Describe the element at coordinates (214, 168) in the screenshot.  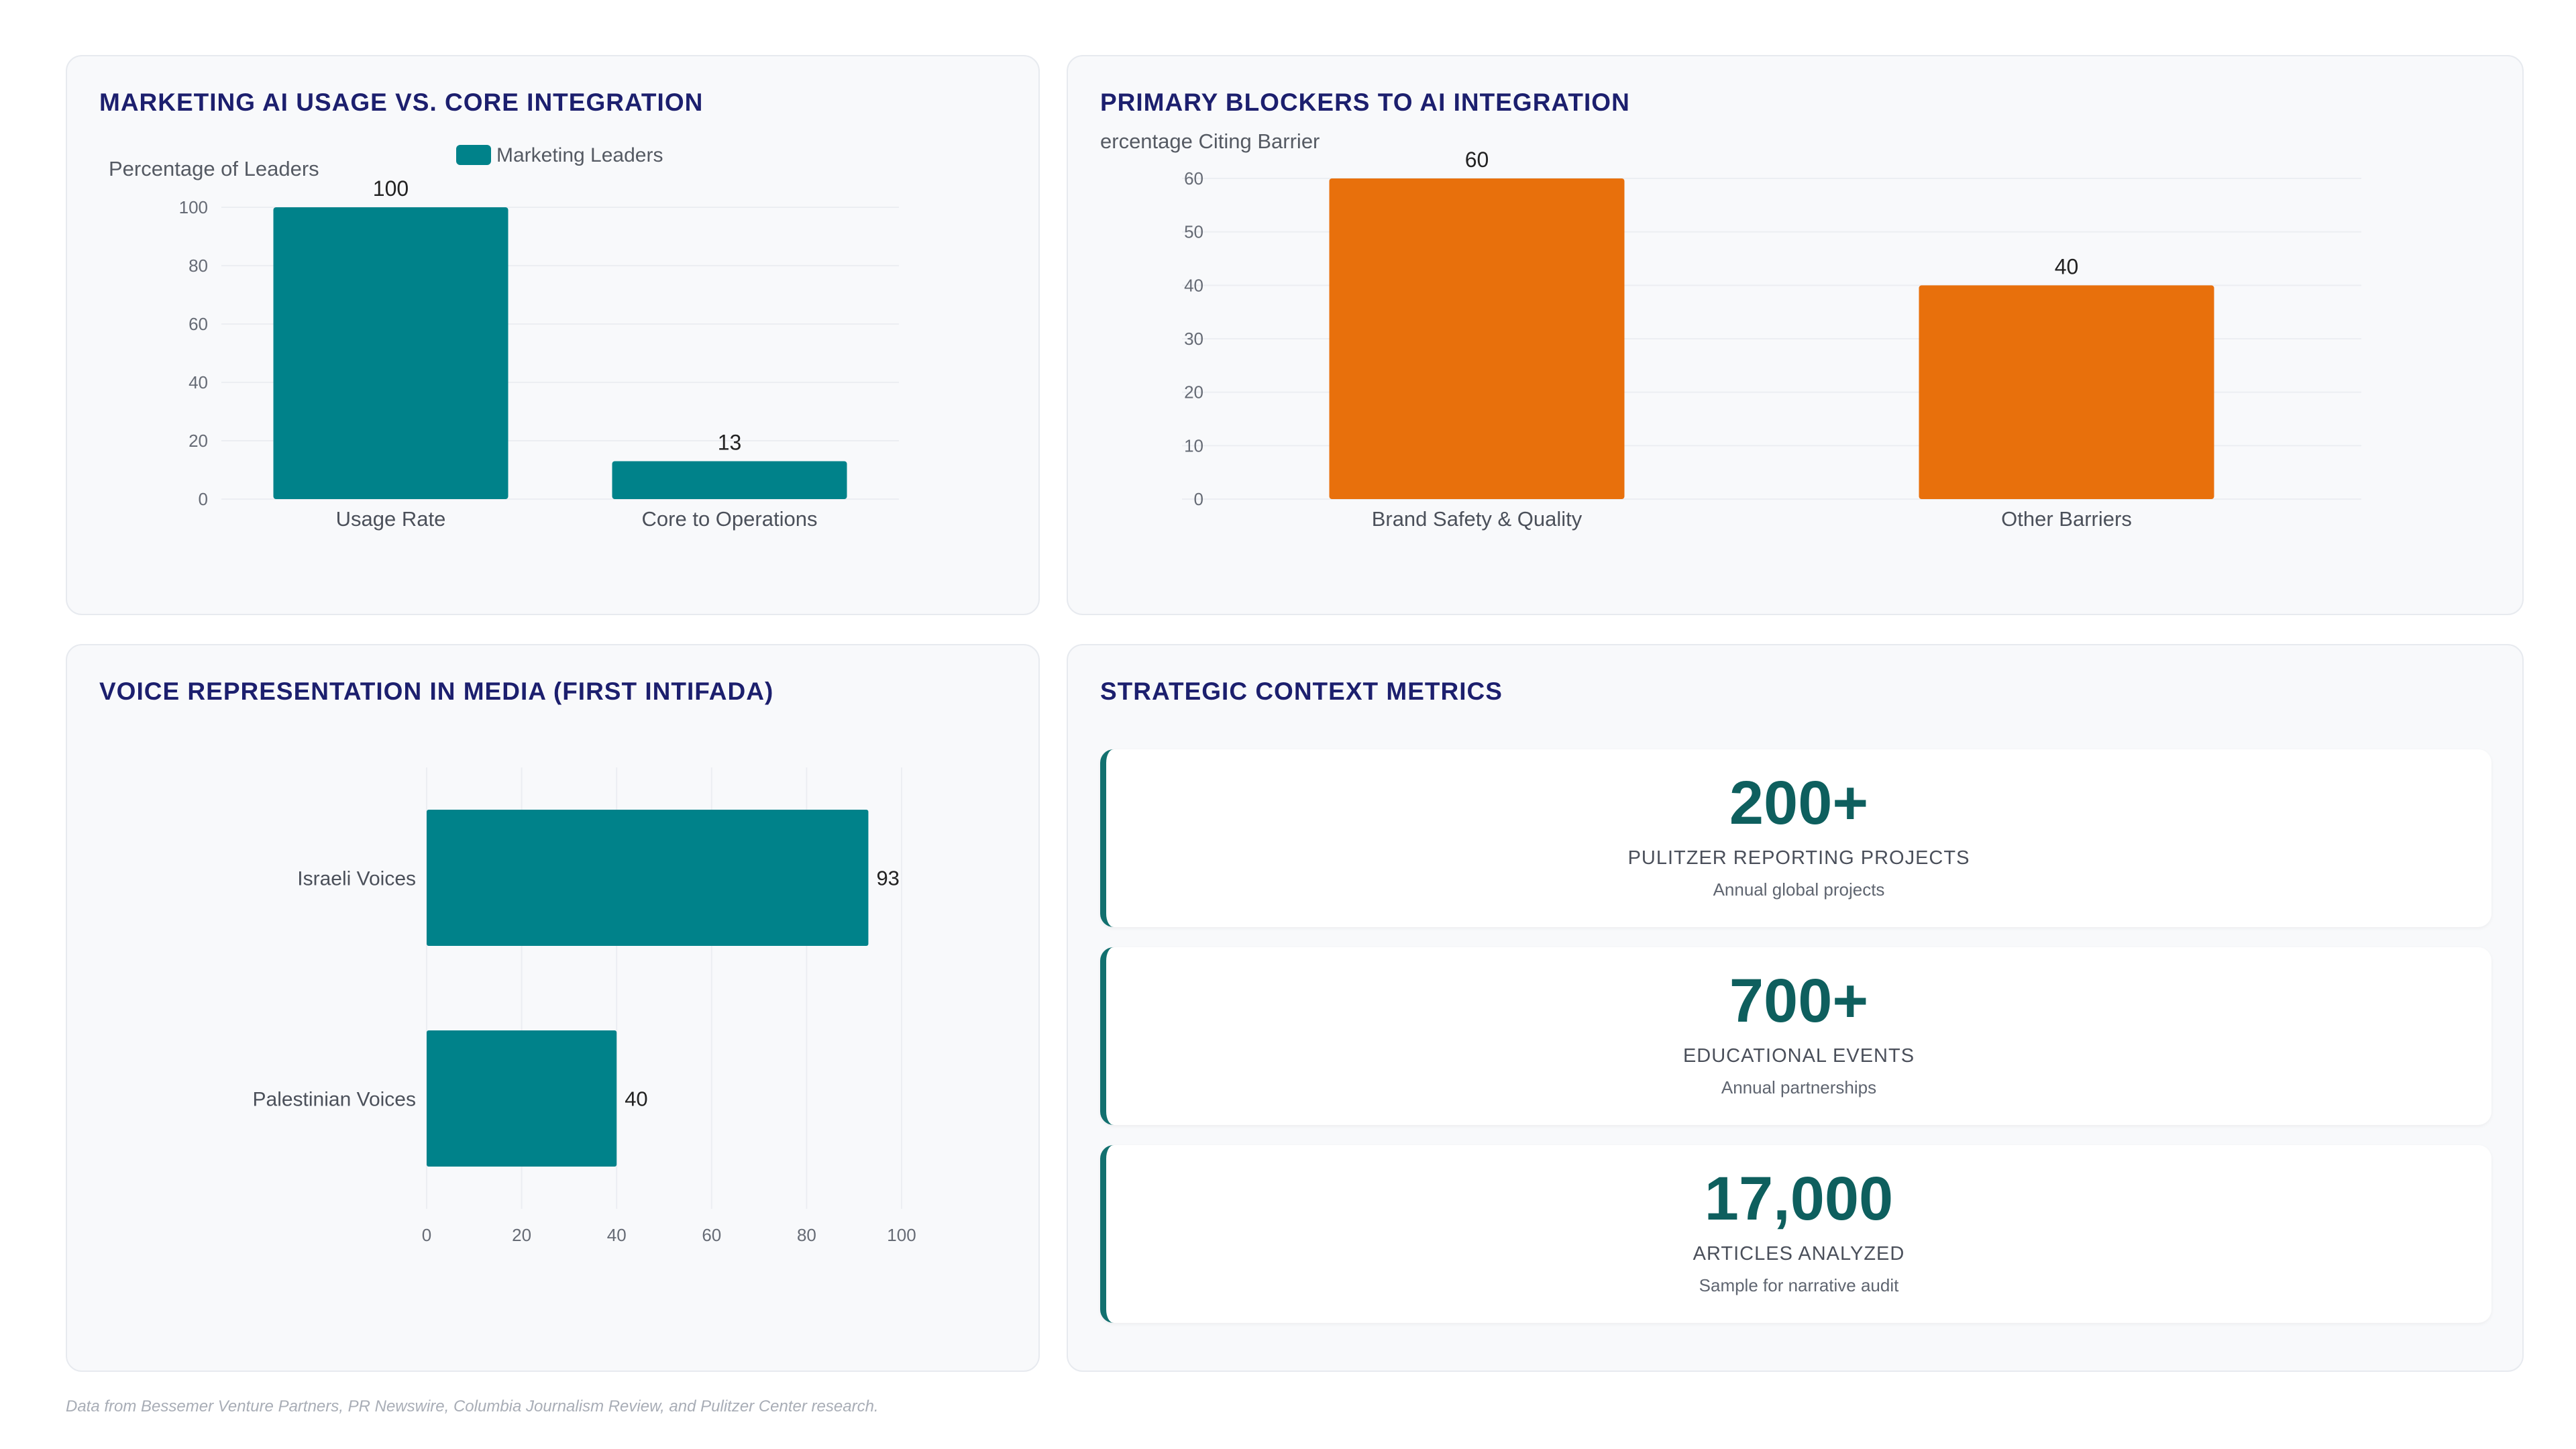
I see `y-axis-title: Percentage of Leaders` at that location.